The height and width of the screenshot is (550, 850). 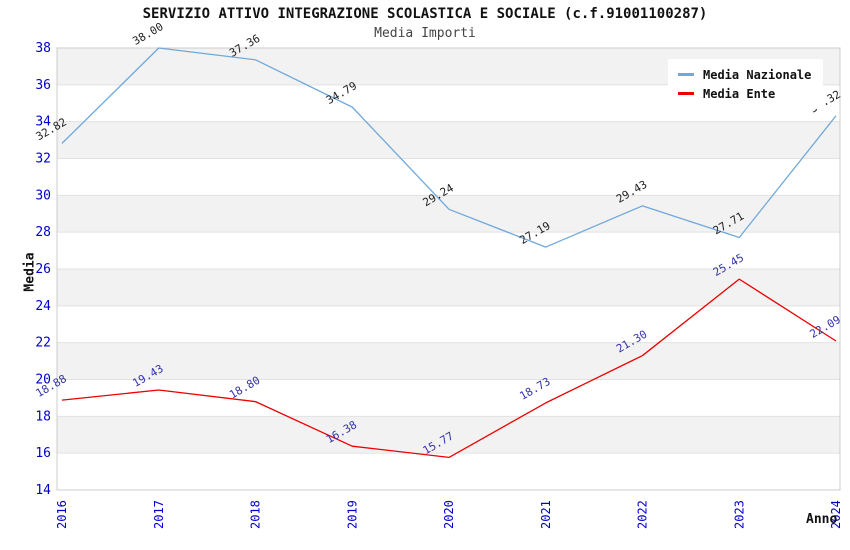 I want to click on svg-text: 2017, so click(x=159, y=514).